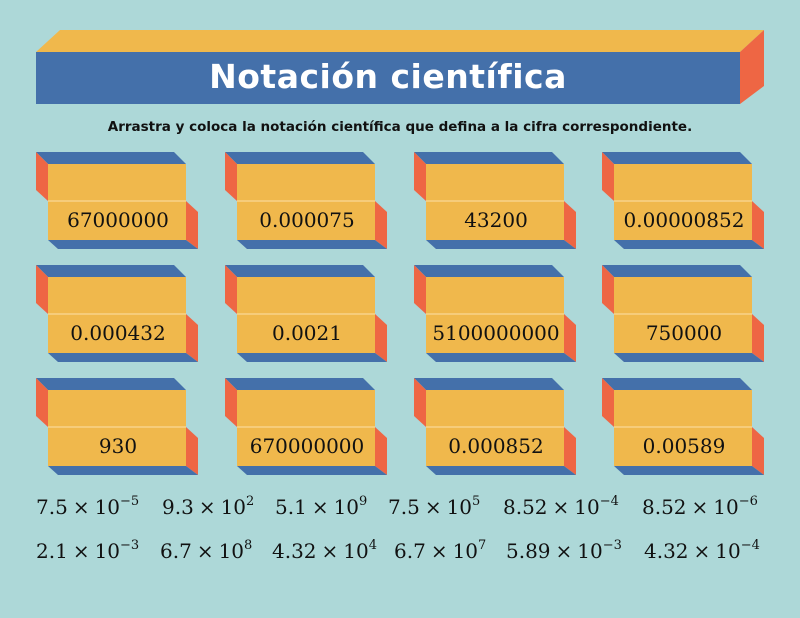  I want to click on box-number: 750000, so click(684, 333).